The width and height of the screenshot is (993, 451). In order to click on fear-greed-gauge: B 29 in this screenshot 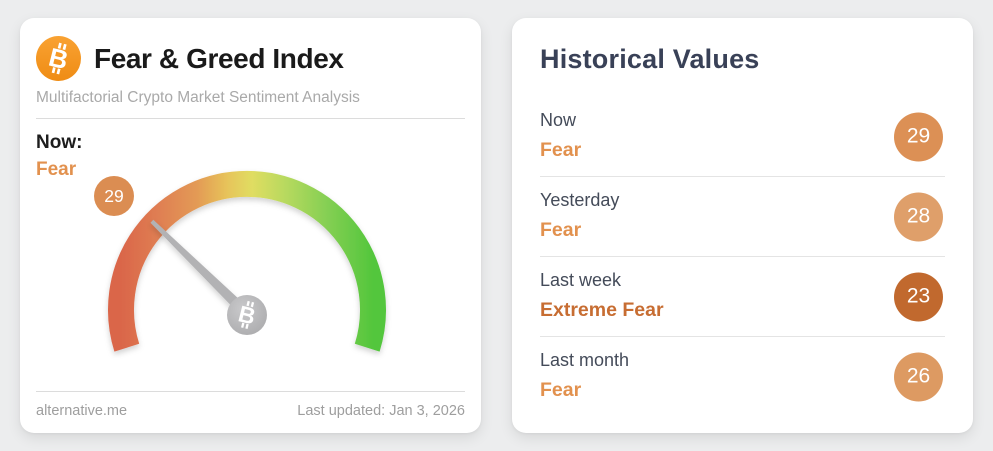, I will do `click(240, 261)`.